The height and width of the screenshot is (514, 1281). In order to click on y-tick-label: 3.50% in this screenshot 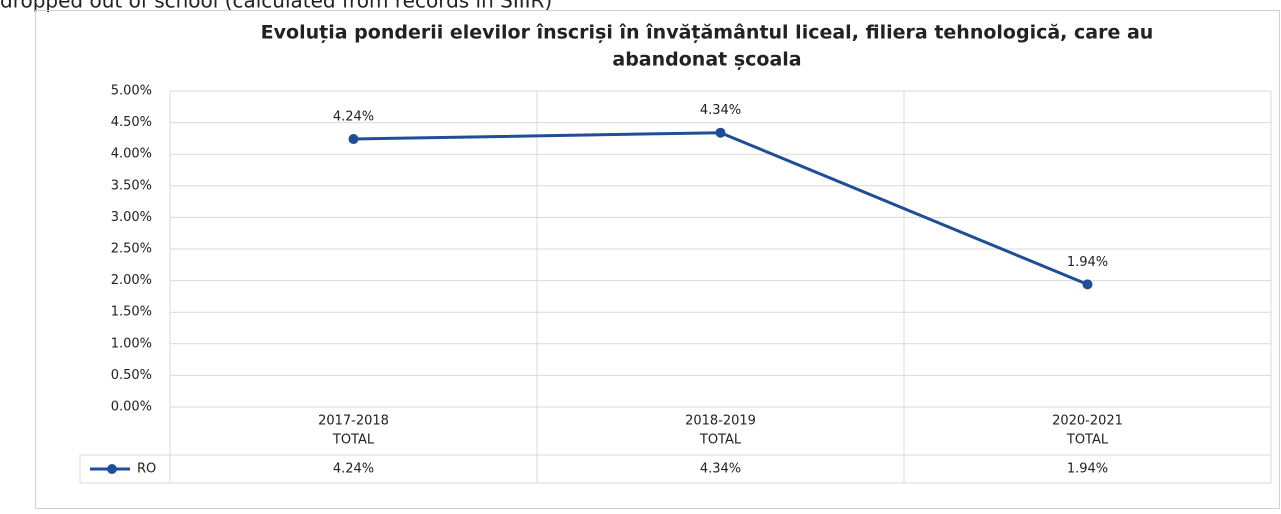, I will do `click(131, 185)`.